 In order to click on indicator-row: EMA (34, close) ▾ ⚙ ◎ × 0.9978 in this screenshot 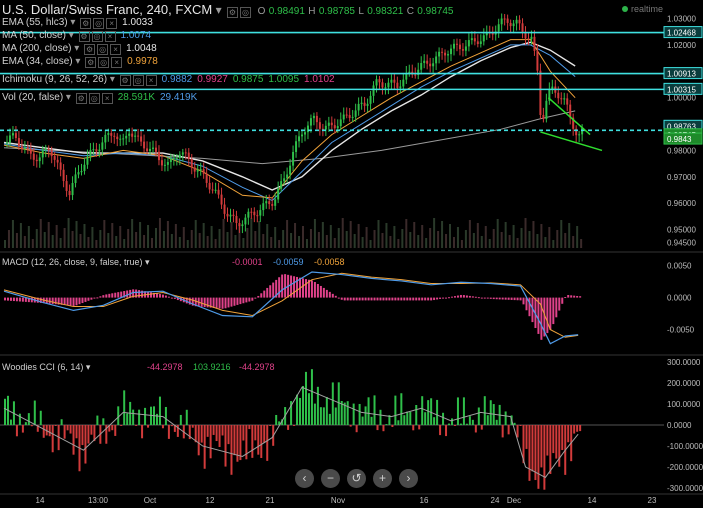, I will do `click(80, 62)`.